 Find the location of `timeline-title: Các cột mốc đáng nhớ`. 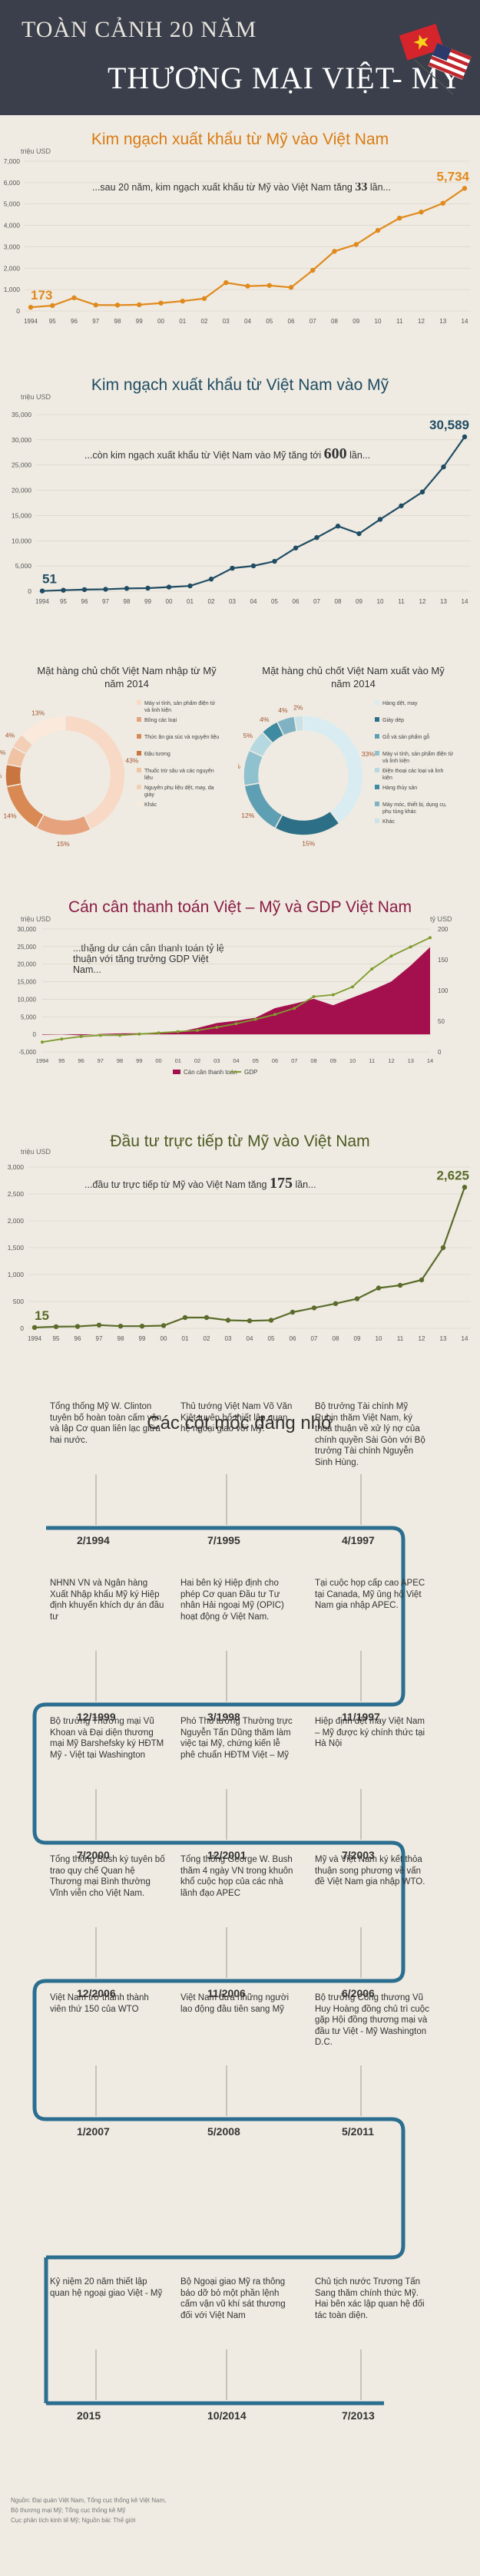

timeline-title: Các cột mốc đáng nhớ is located at coordinates (240, 1423).